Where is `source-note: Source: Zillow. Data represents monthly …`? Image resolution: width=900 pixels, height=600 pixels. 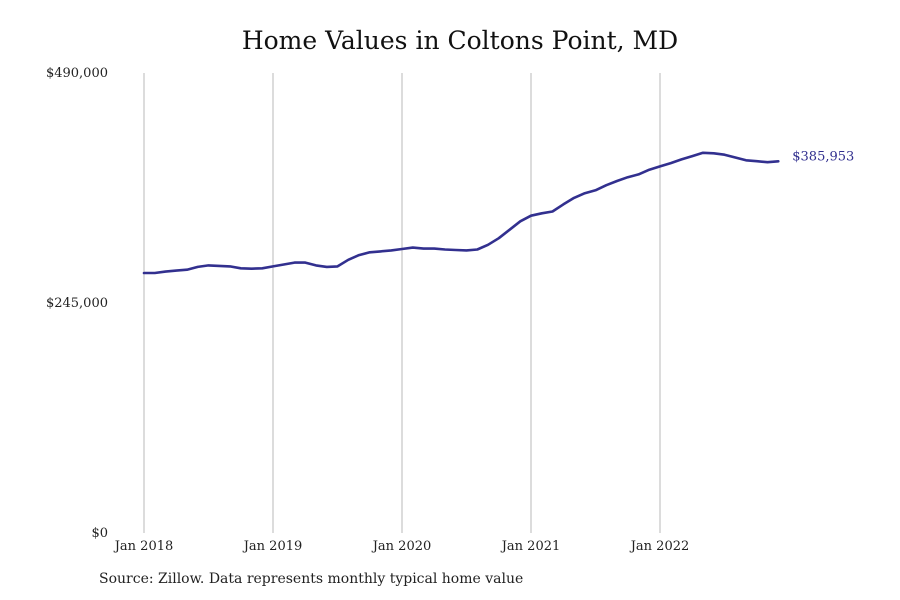
source-note: Source: Zillow. Data represents monthly … is located at coordinates (311, 579).